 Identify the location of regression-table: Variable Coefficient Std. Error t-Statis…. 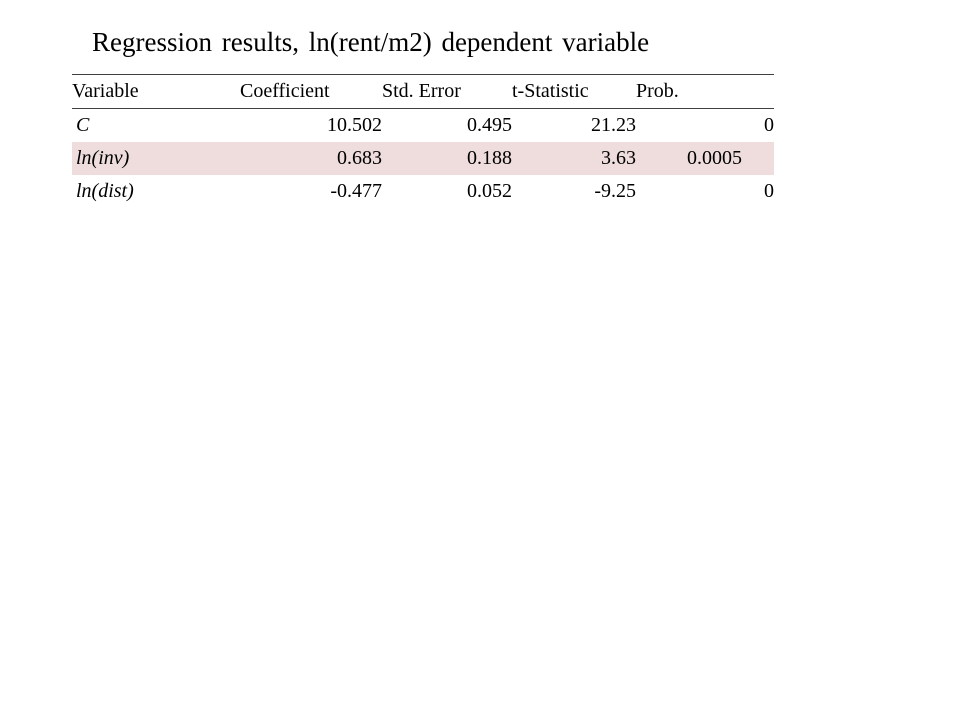
(423, 141).